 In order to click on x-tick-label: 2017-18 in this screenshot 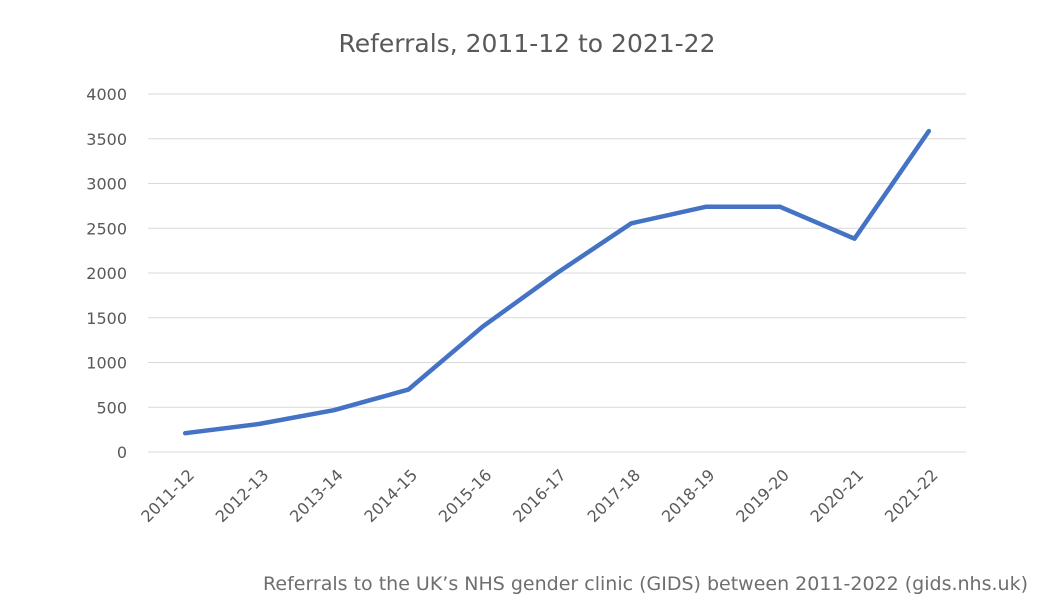, I will do `click(613, 495)`.